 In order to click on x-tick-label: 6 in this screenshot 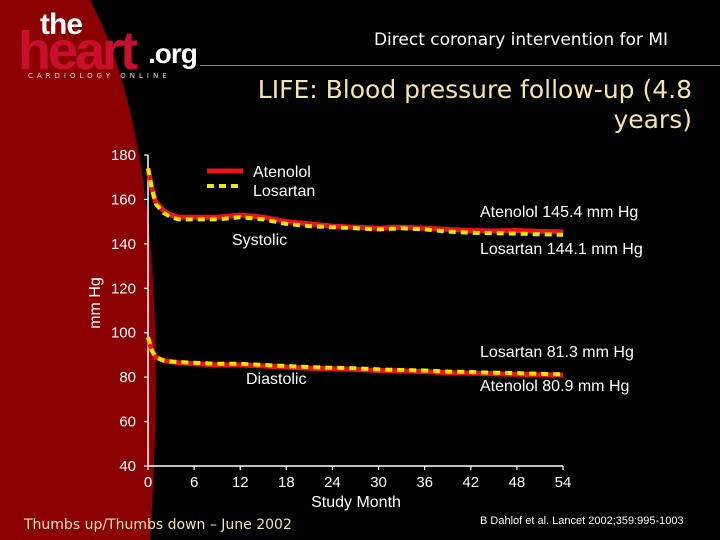, I will do `click(194, 482)`.